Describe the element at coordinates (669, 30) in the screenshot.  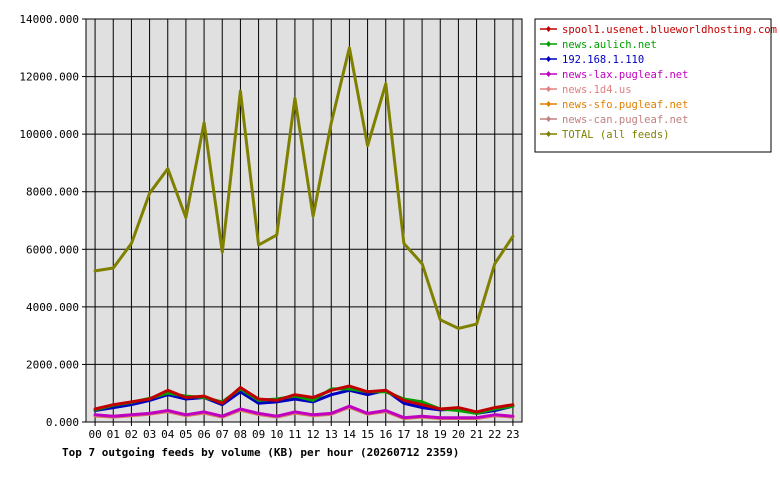
I see `legend-label: spool1.usenet.blueworldhosting.com` at that location.